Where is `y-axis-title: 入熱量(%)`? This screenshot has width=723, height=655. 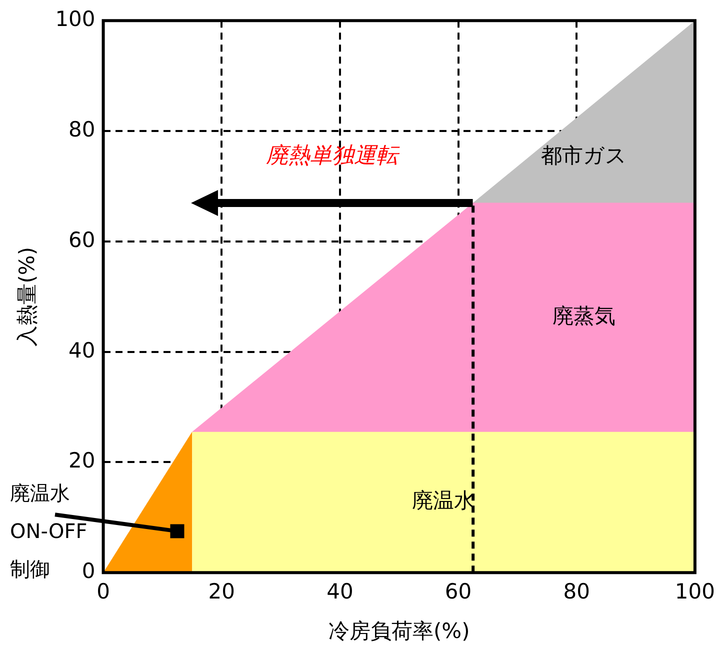 y-axis-title: 入熱量(%) is located at coordinates (27, 296).